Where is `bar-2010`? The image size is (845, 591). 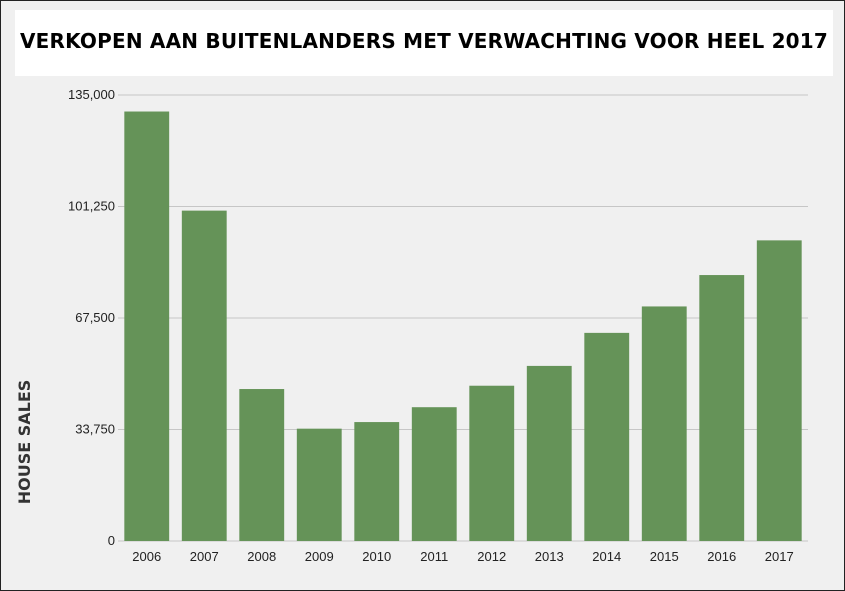 bar-2010 is located at coordinates (377, 481).